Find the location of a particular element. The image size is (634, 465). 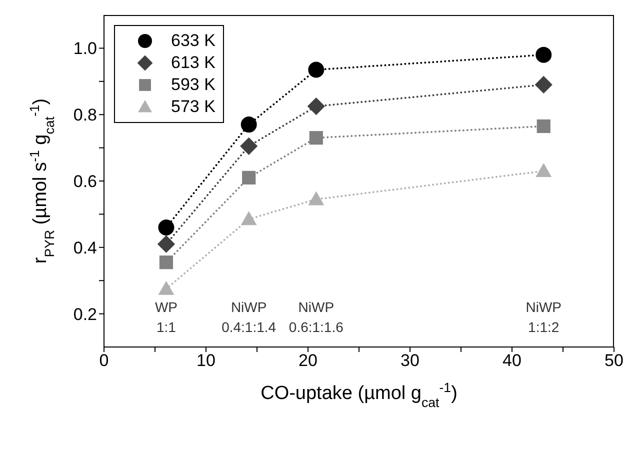

legend-label: 633 K is located at coordinates (193, 41).